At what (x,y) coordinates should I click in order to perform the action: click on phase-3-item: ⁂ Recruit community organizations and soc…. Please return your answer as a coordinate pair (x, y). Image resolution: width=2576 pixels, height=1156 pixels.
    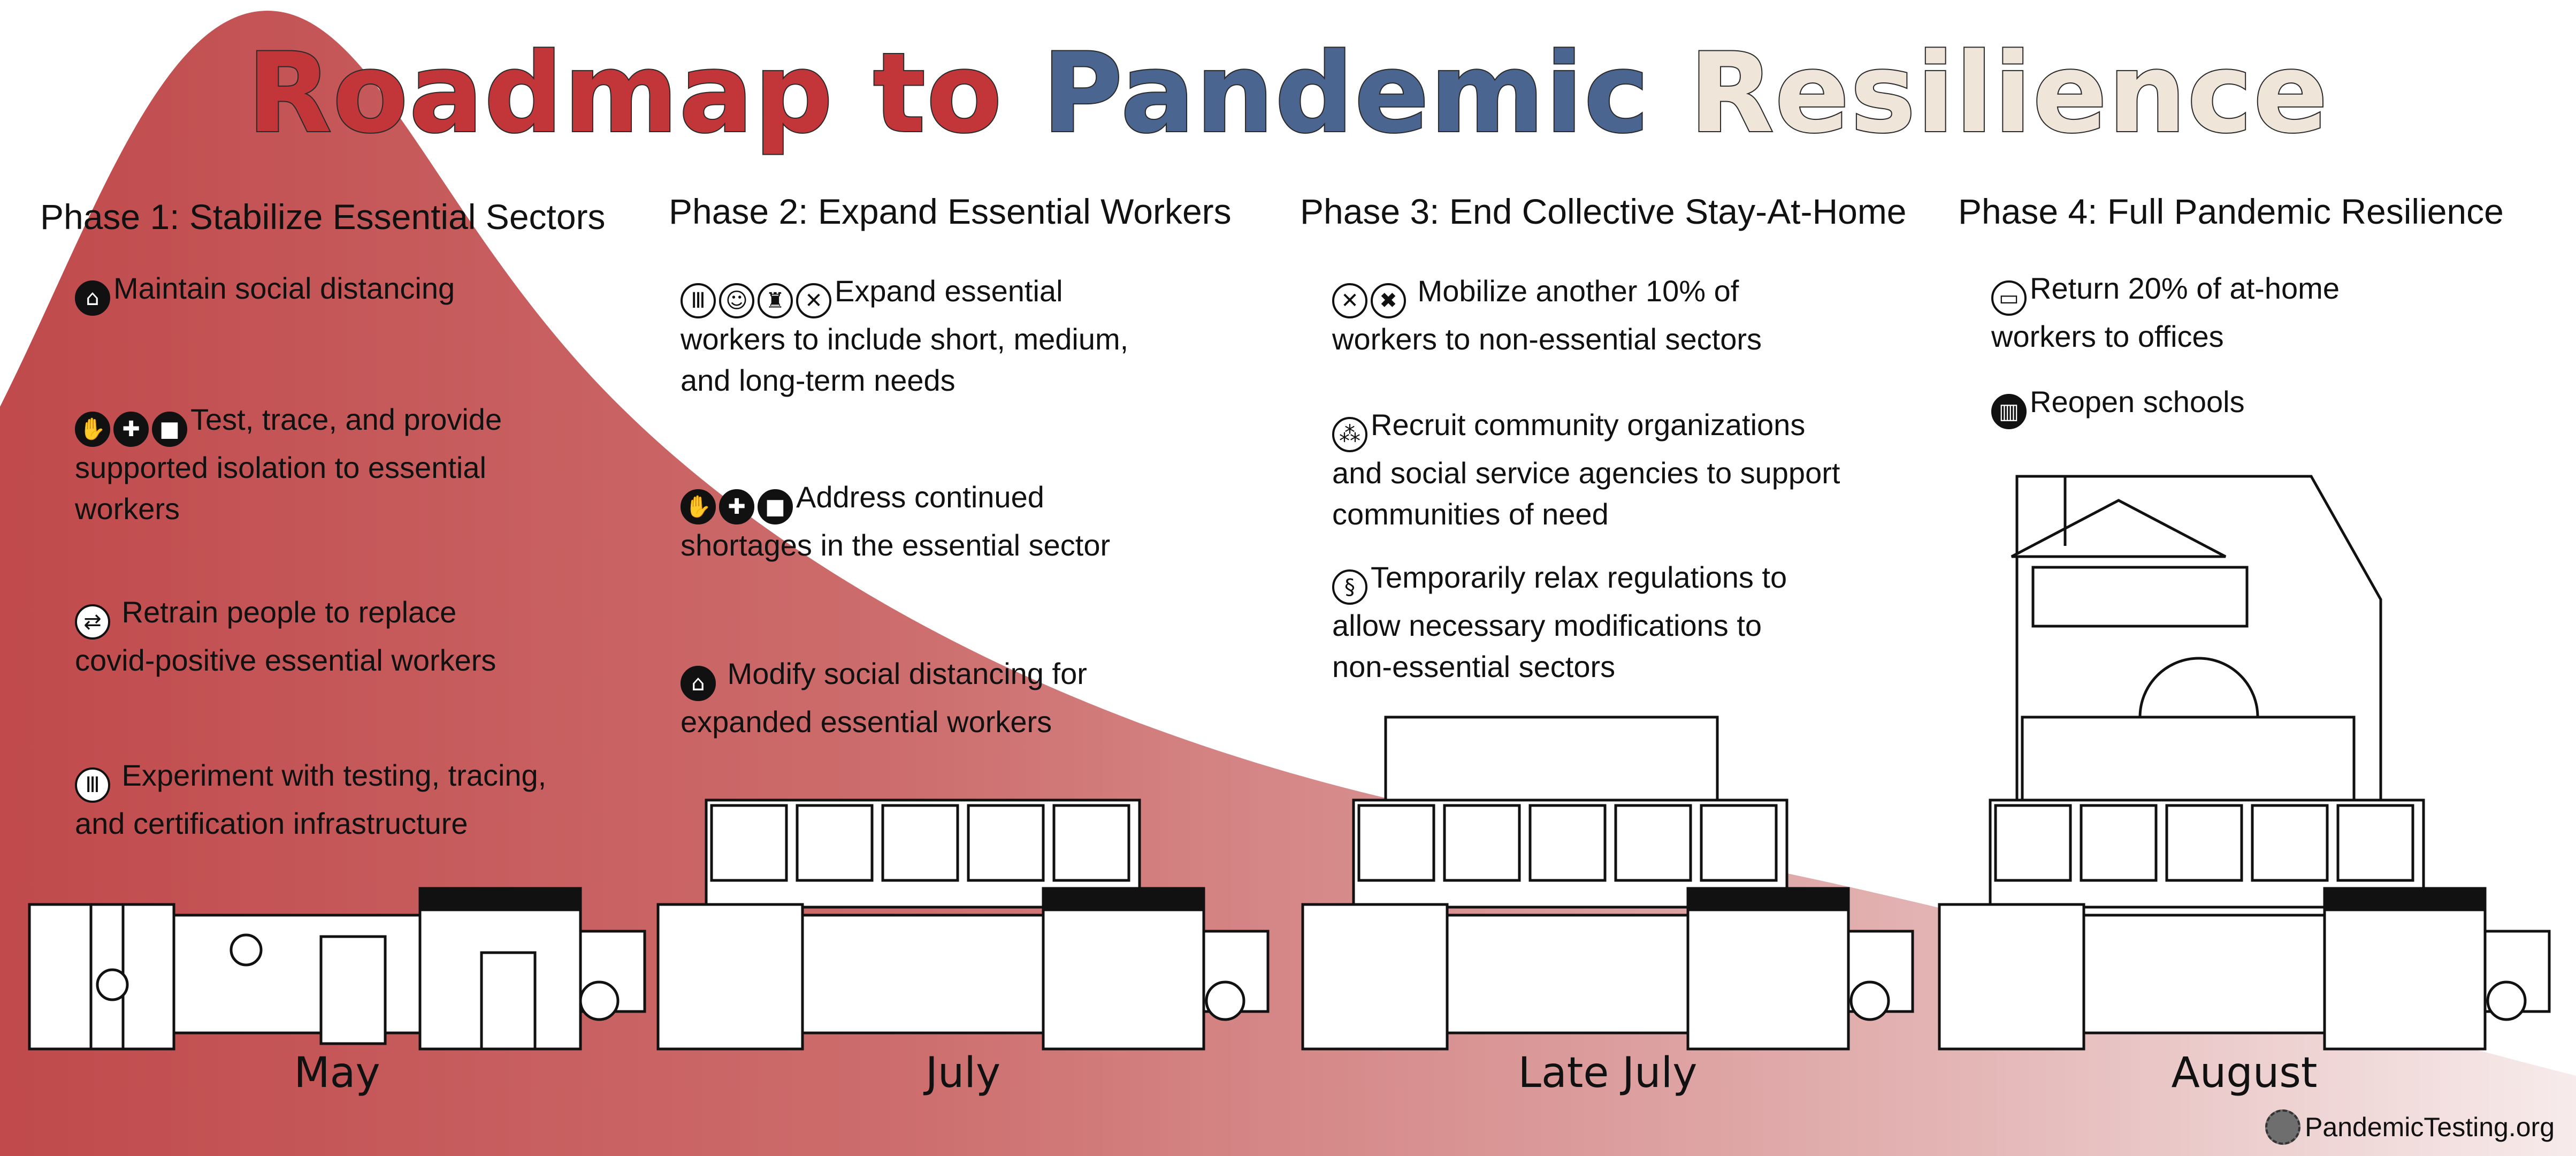
    Looking at the image, I should click on (1586, 470).